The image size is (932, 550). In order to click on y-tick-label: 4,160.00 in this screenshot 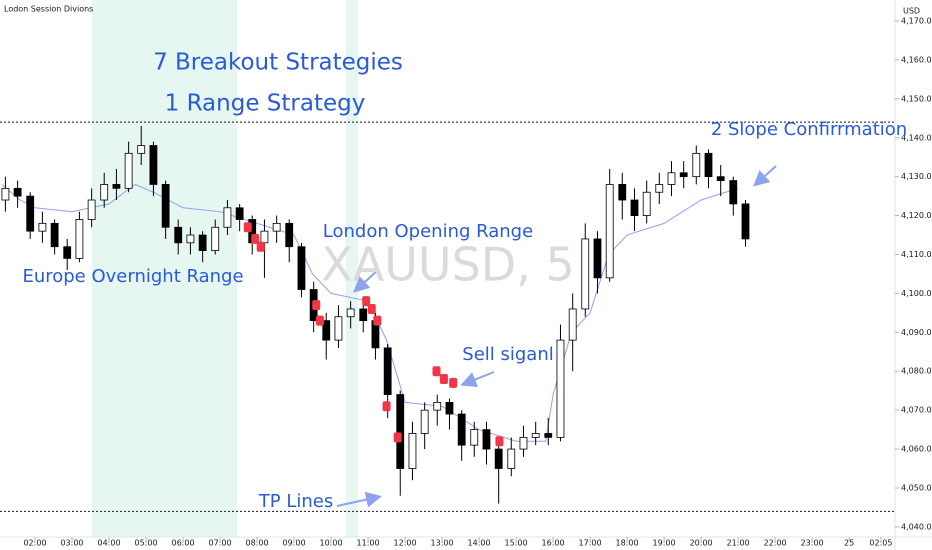, I will do `click(916, 59)`.